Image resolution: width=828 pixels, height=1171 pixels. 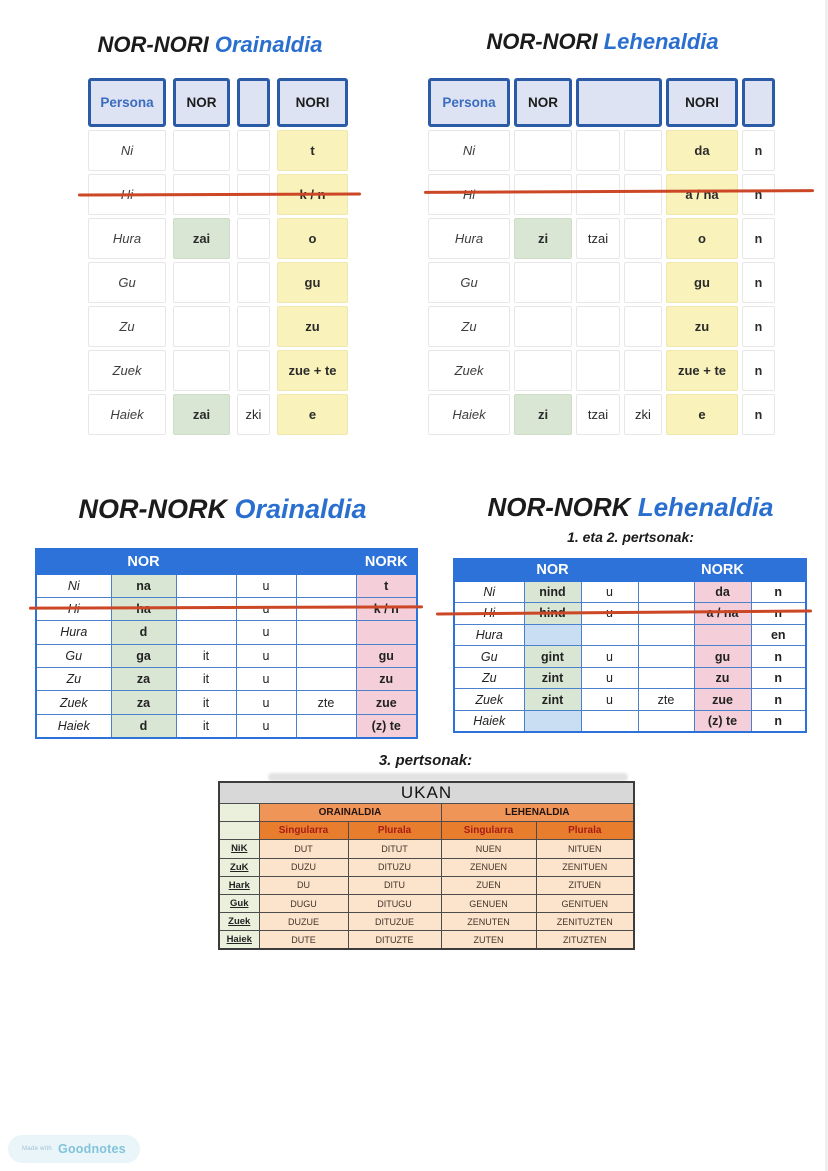 I want to click on value-cell: DUZU, so click(x=303, y=867).